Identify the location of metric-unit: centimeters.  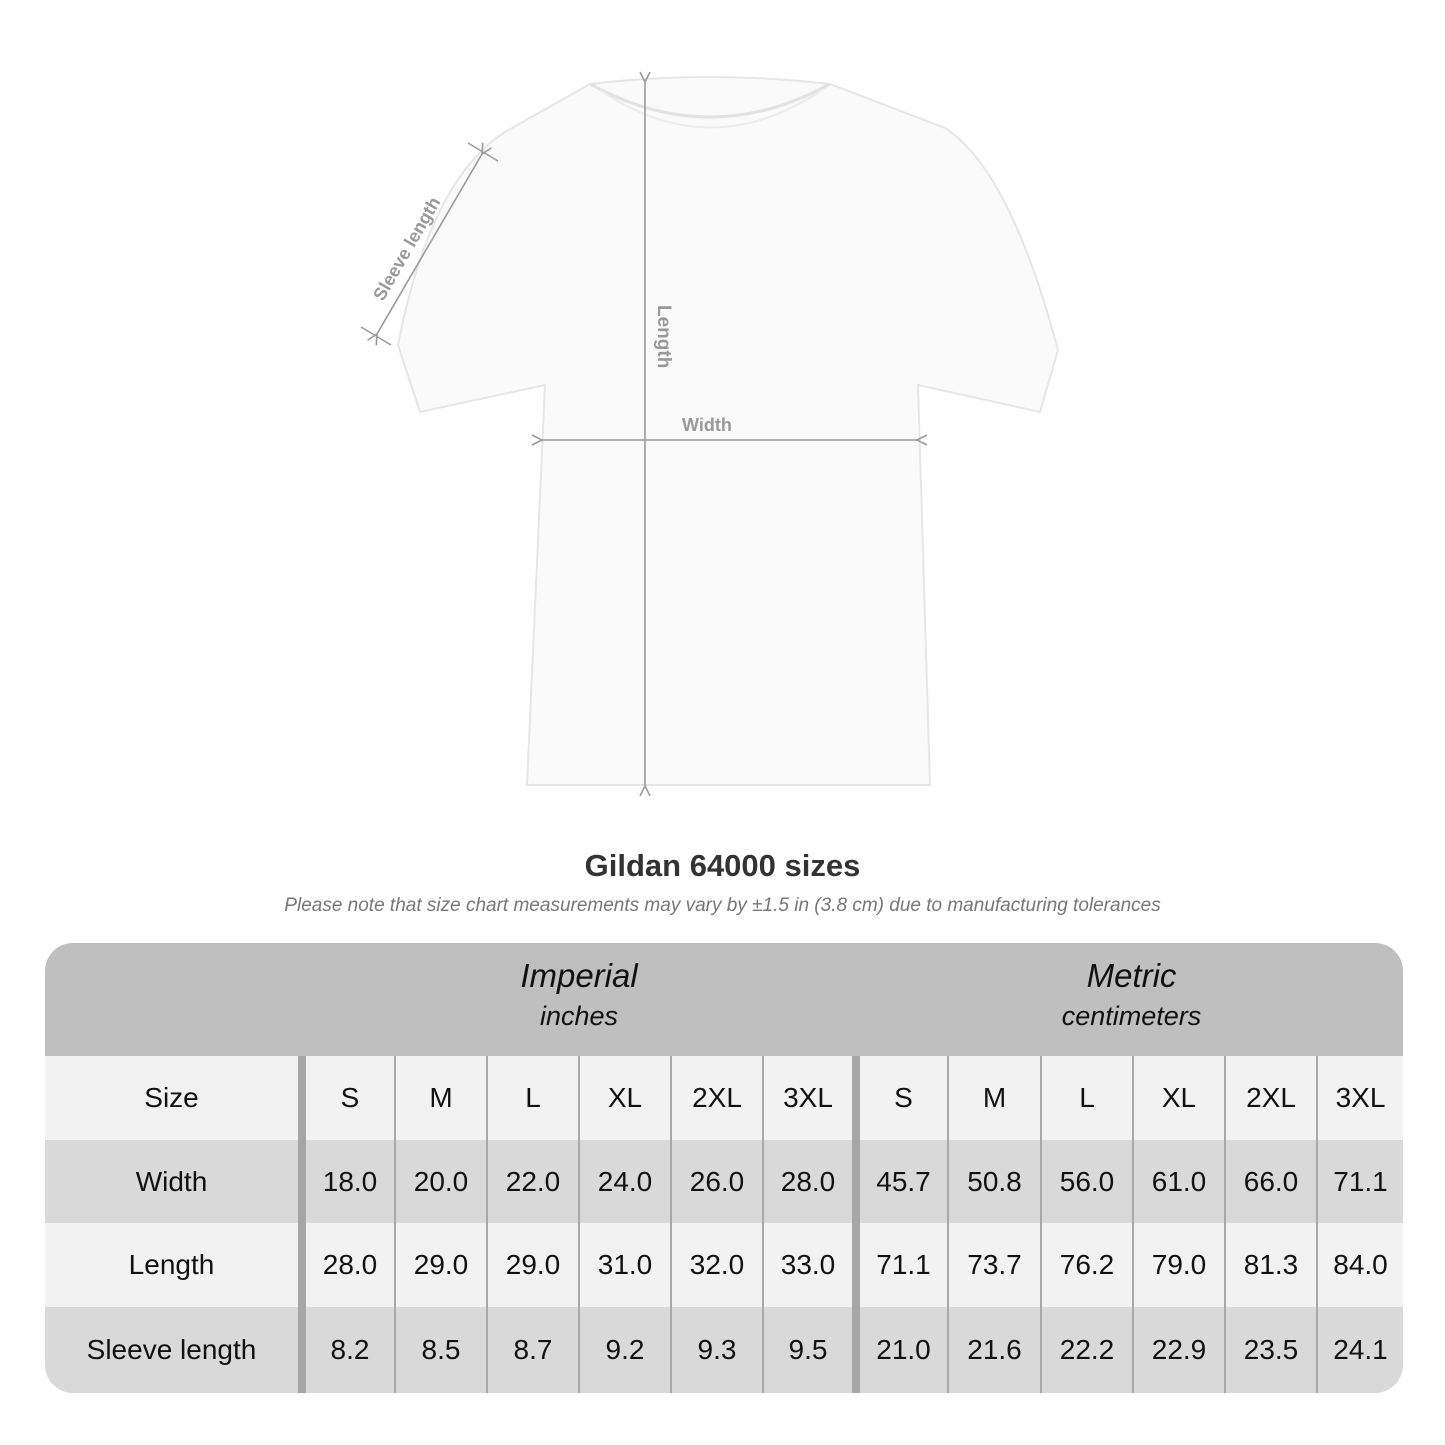
(1131, 1016).